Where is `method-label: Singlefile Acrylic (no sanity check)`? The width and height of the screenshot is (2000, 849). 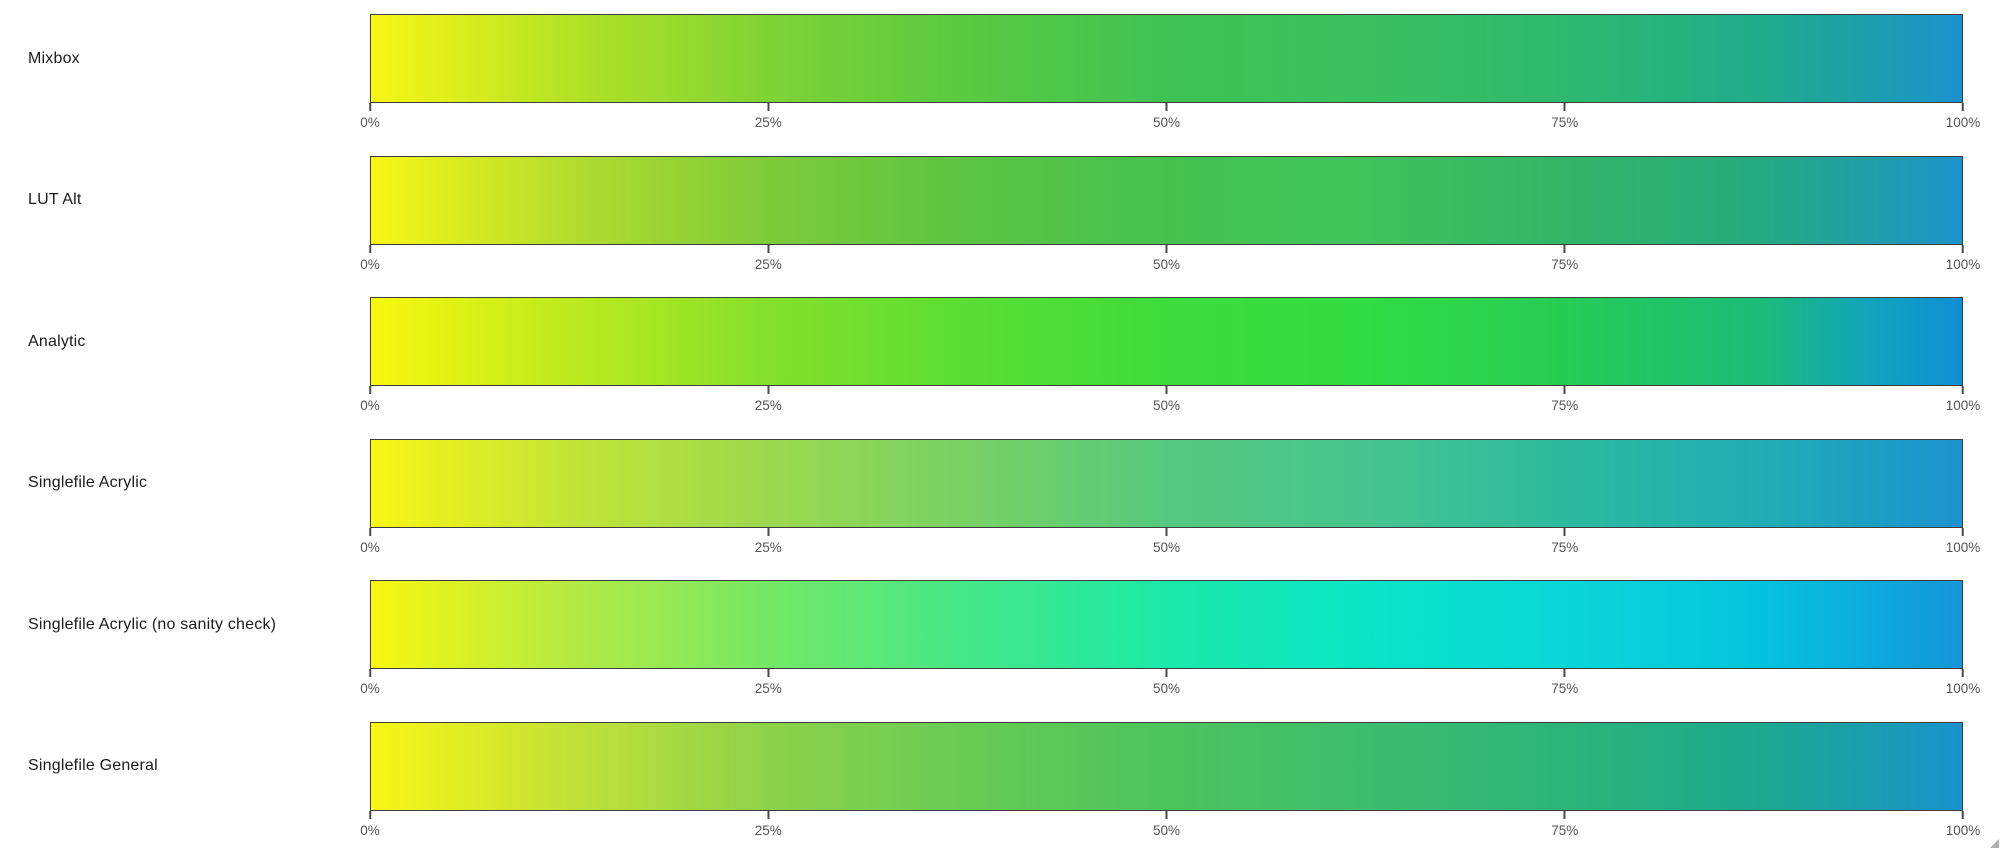 method-label: Singlefile Acrylic (no sanity check) is located at coordinates (152, 624).